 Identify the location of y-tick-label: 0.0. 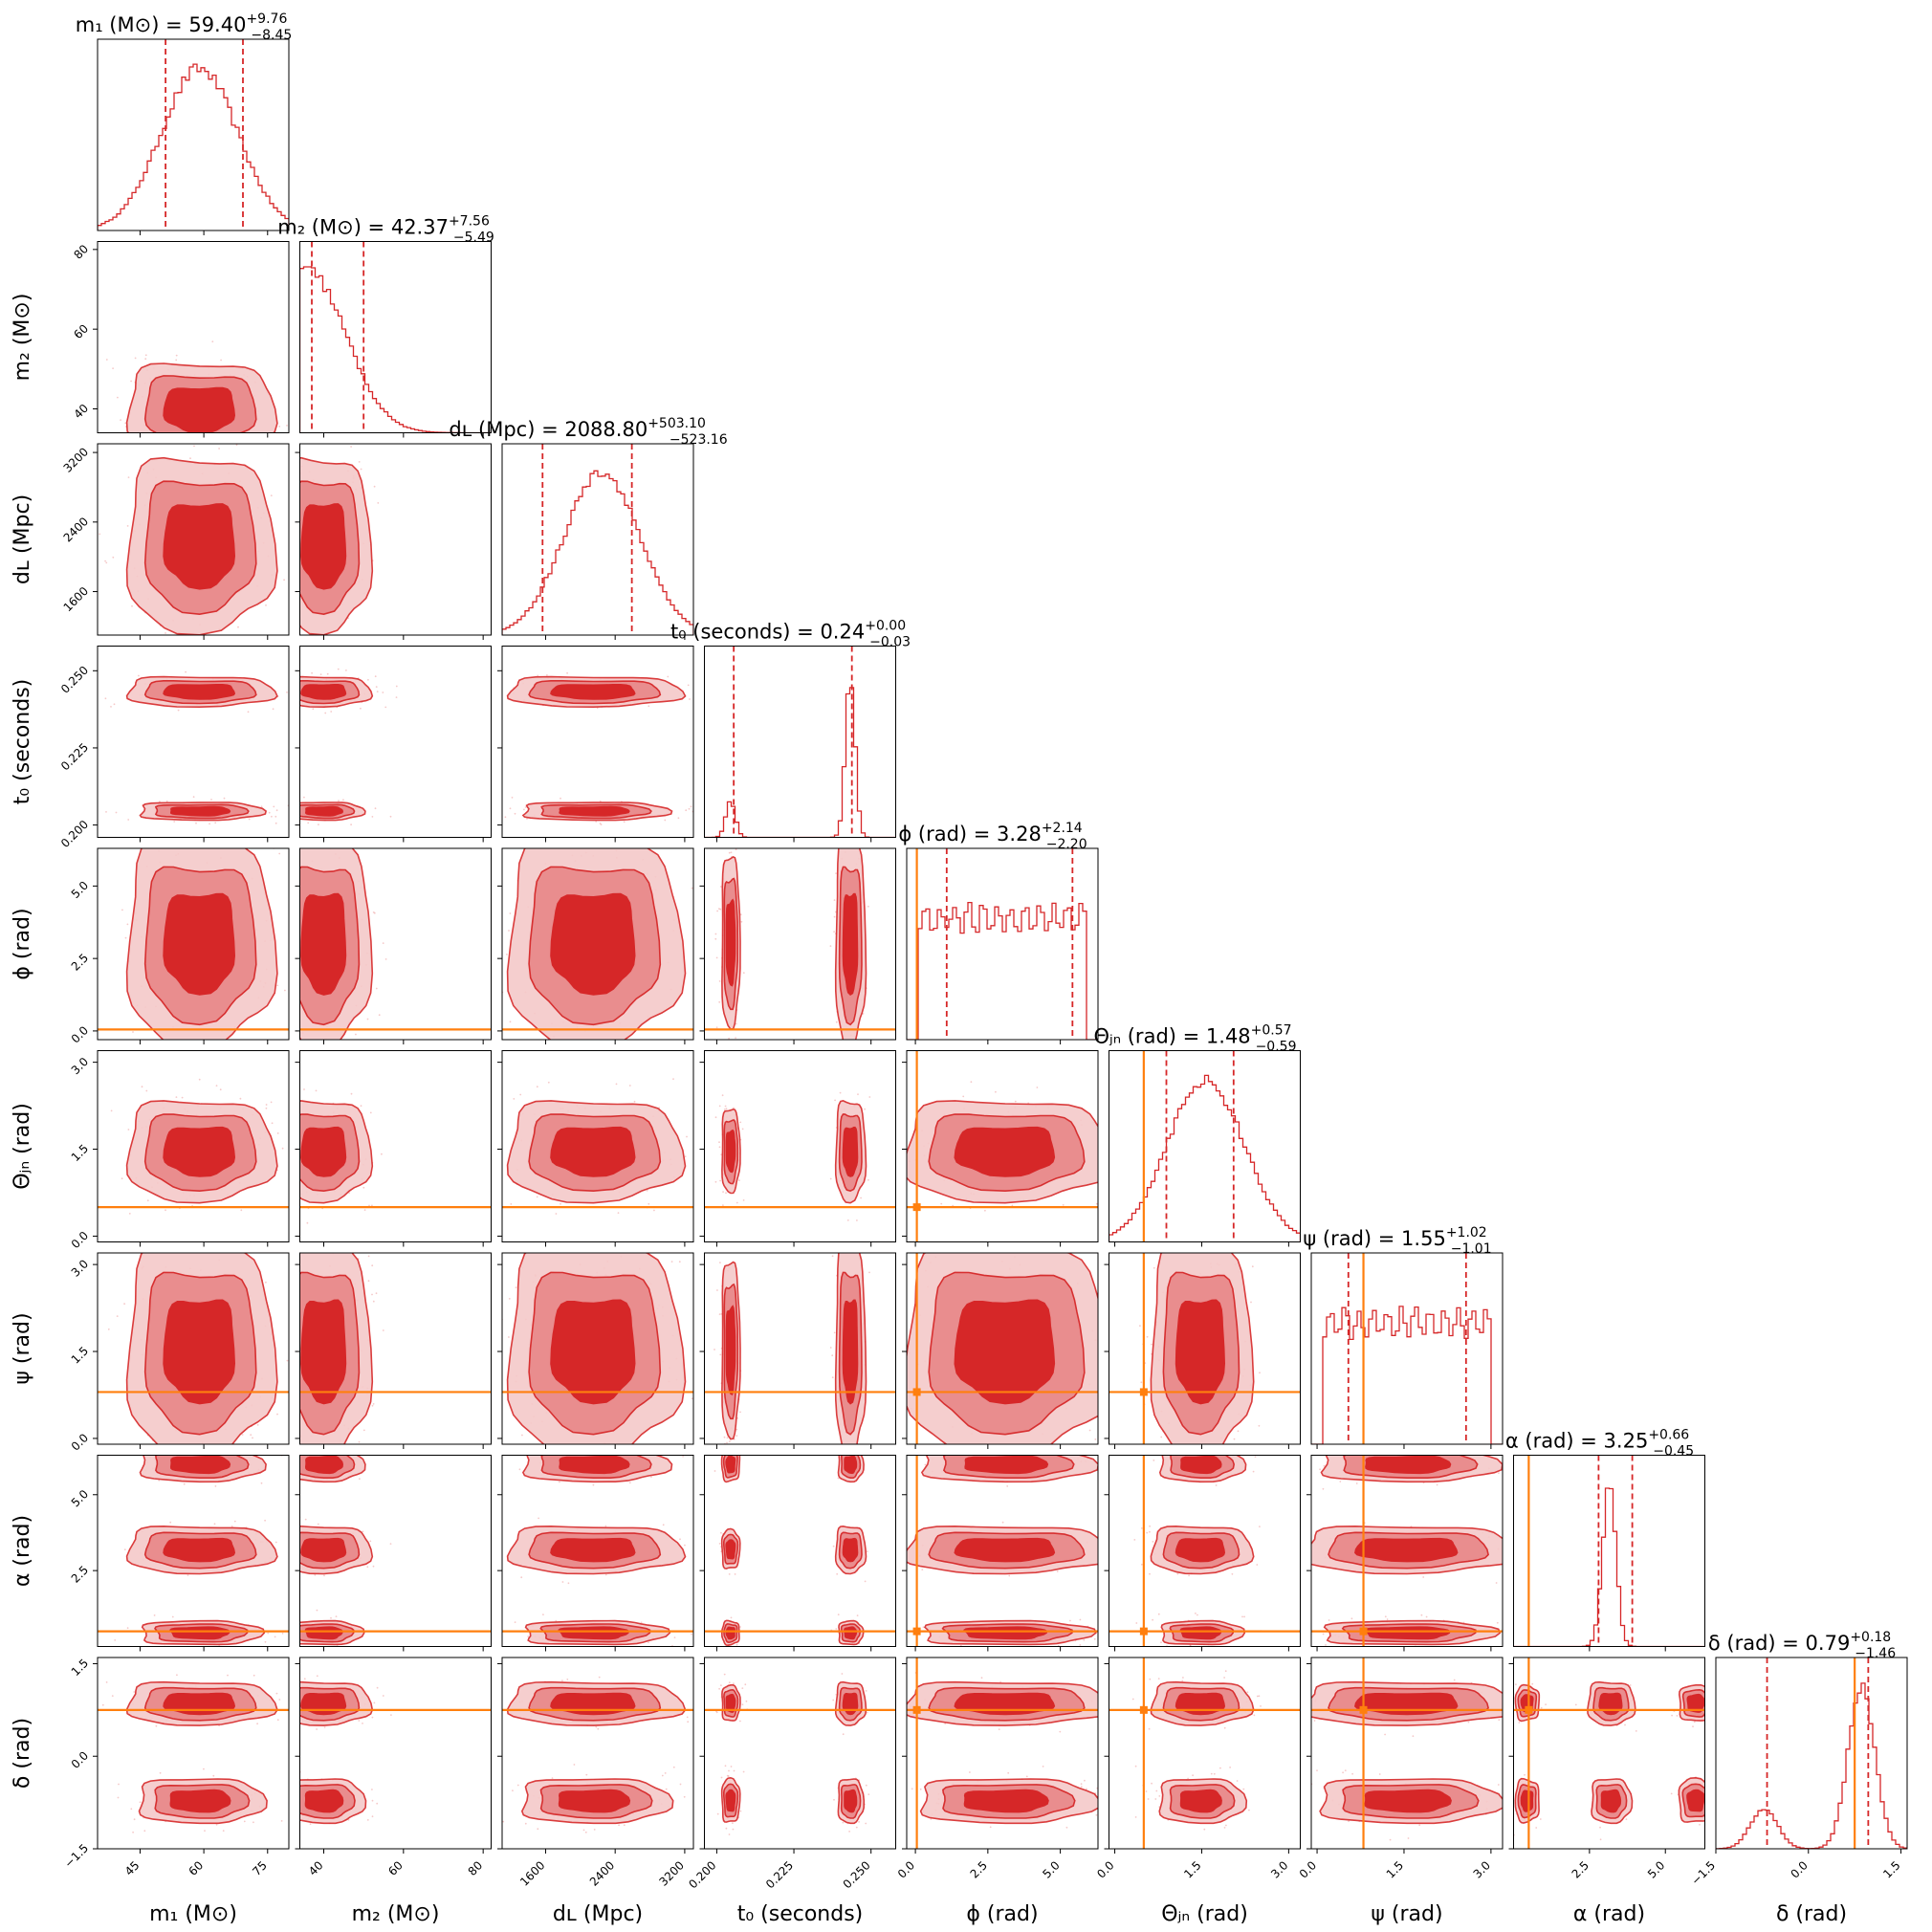
(80, 1240).